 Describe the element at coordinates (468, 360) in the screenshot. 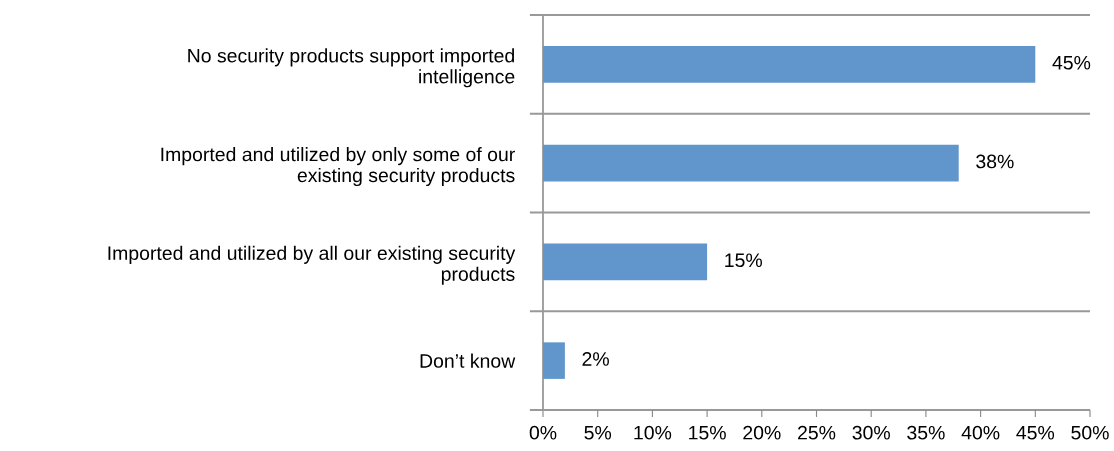

I see `y-tick-label: Don’t know` at that location.